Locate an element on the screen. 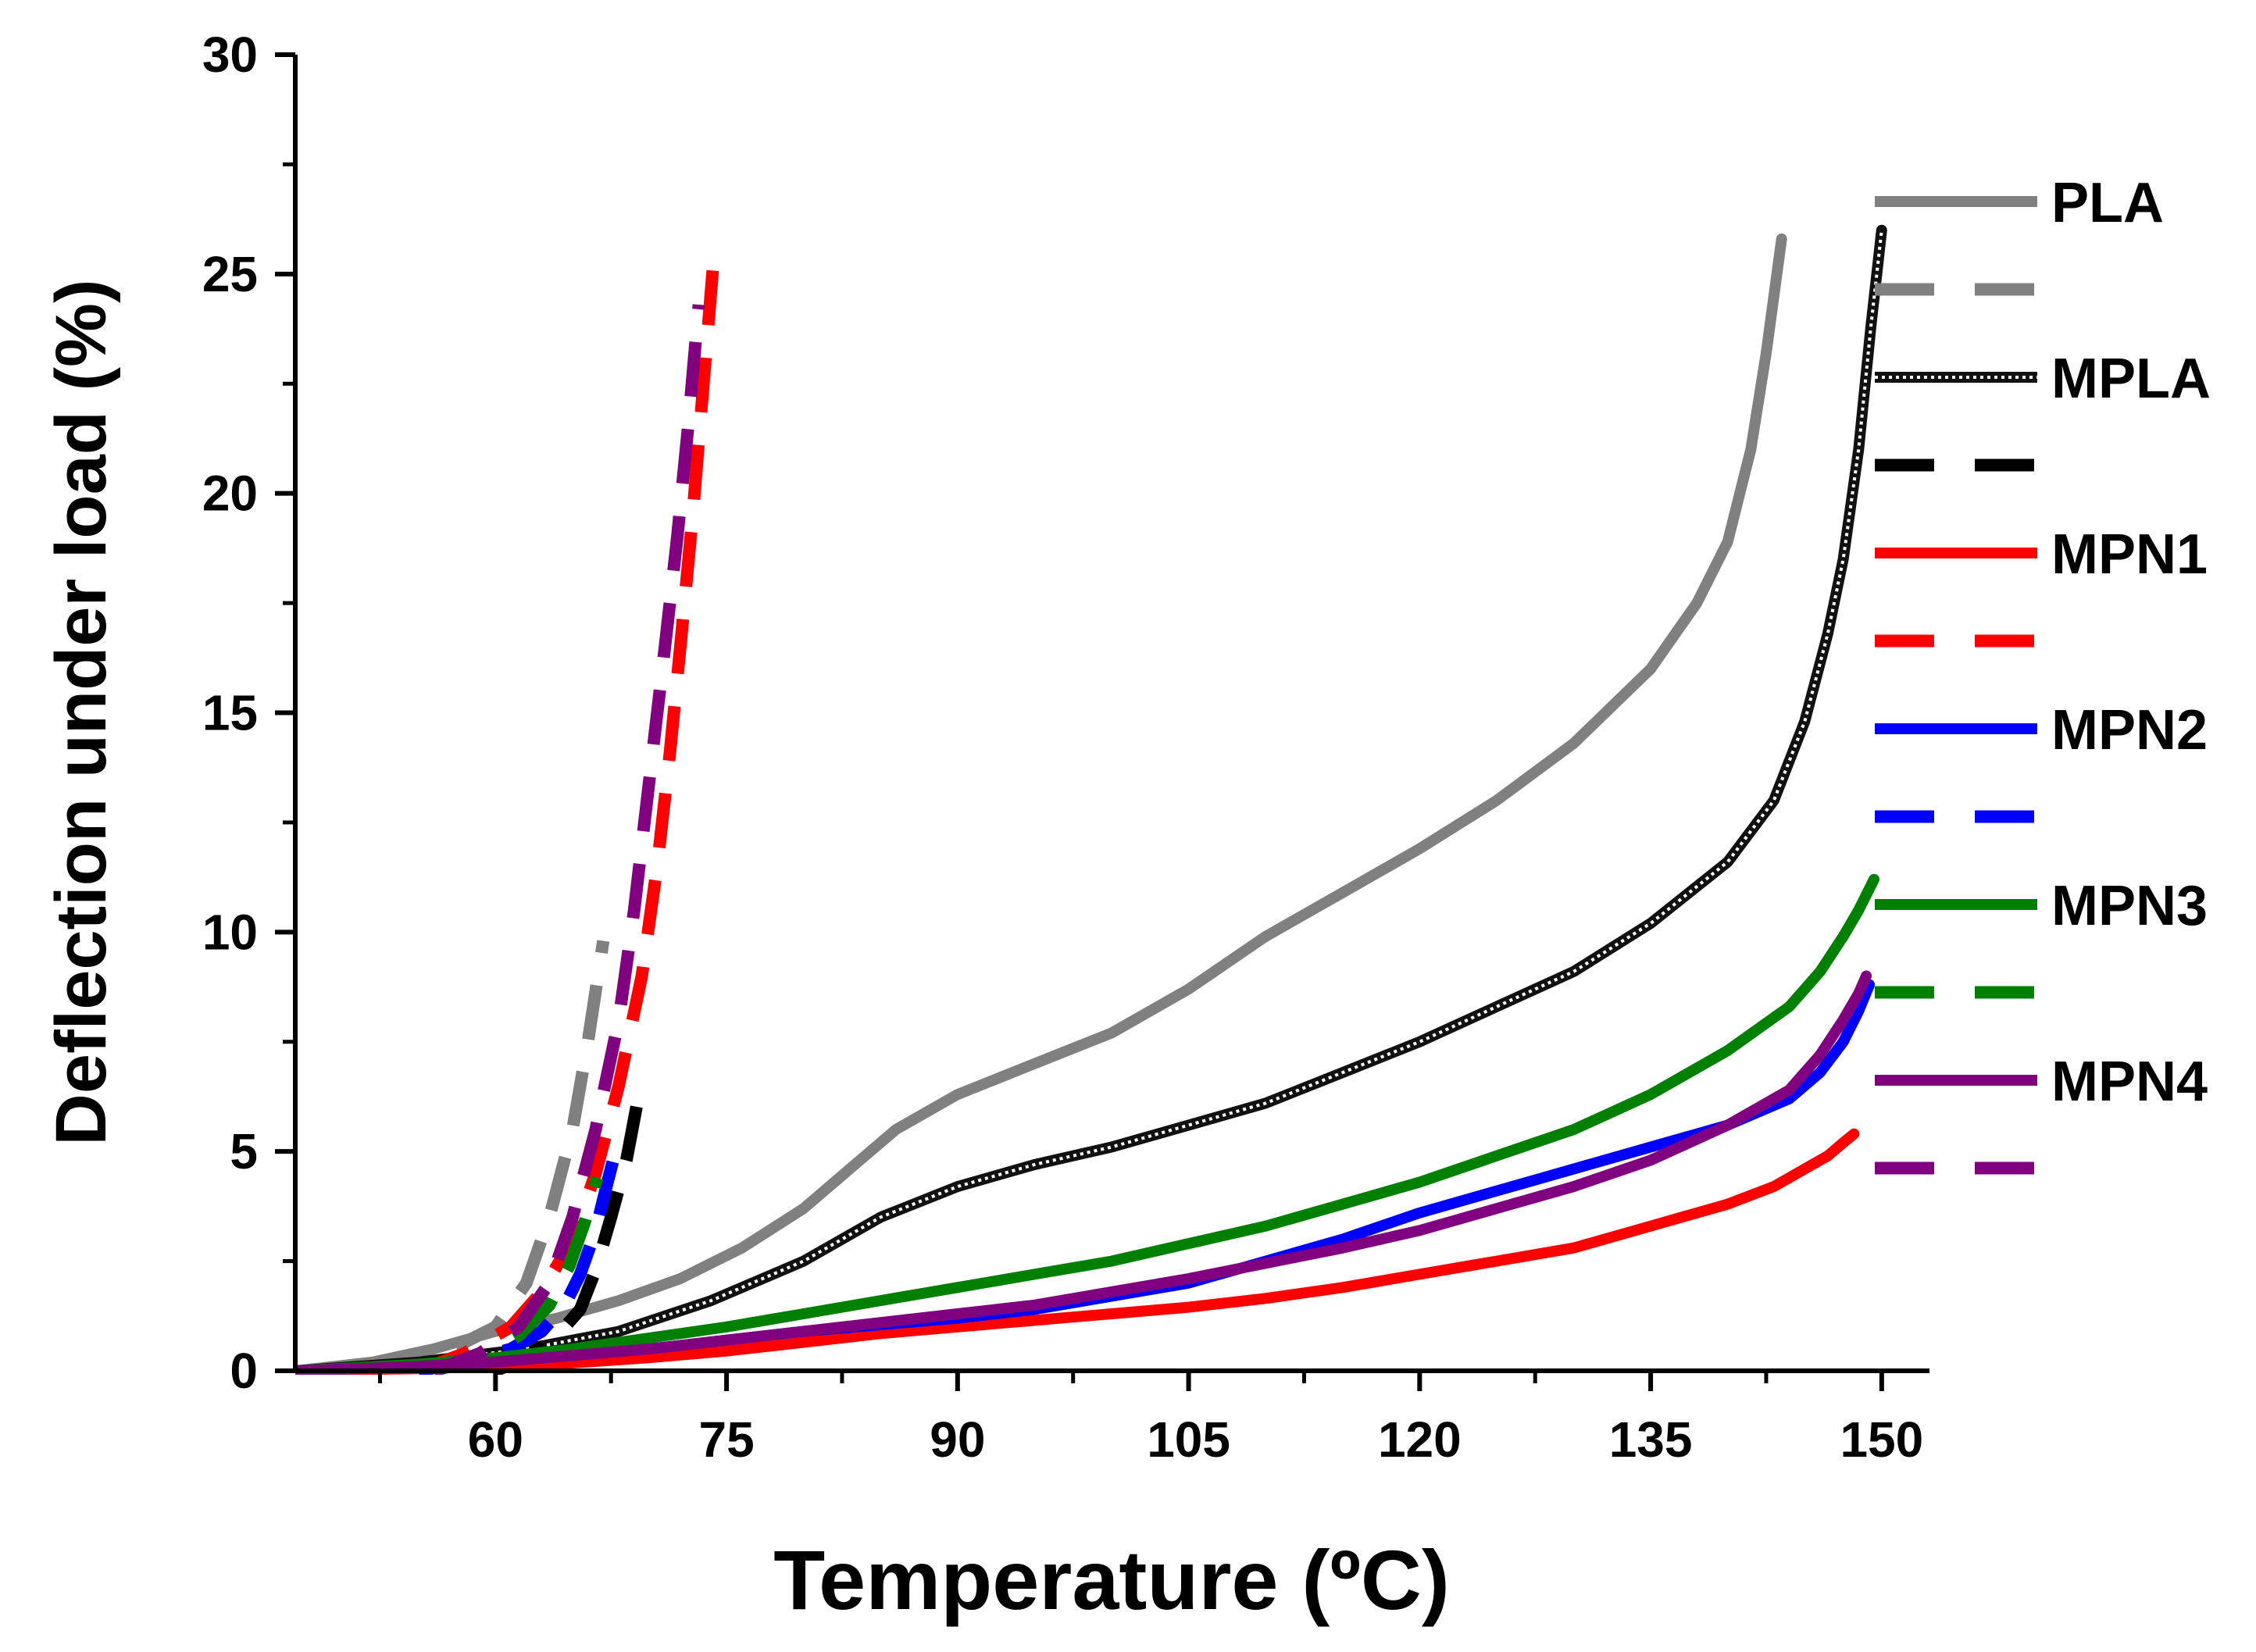 The width and height of the screenshot is (2256, 1652). x-tick-label: 150 is located at coordinates (1881, 1439).